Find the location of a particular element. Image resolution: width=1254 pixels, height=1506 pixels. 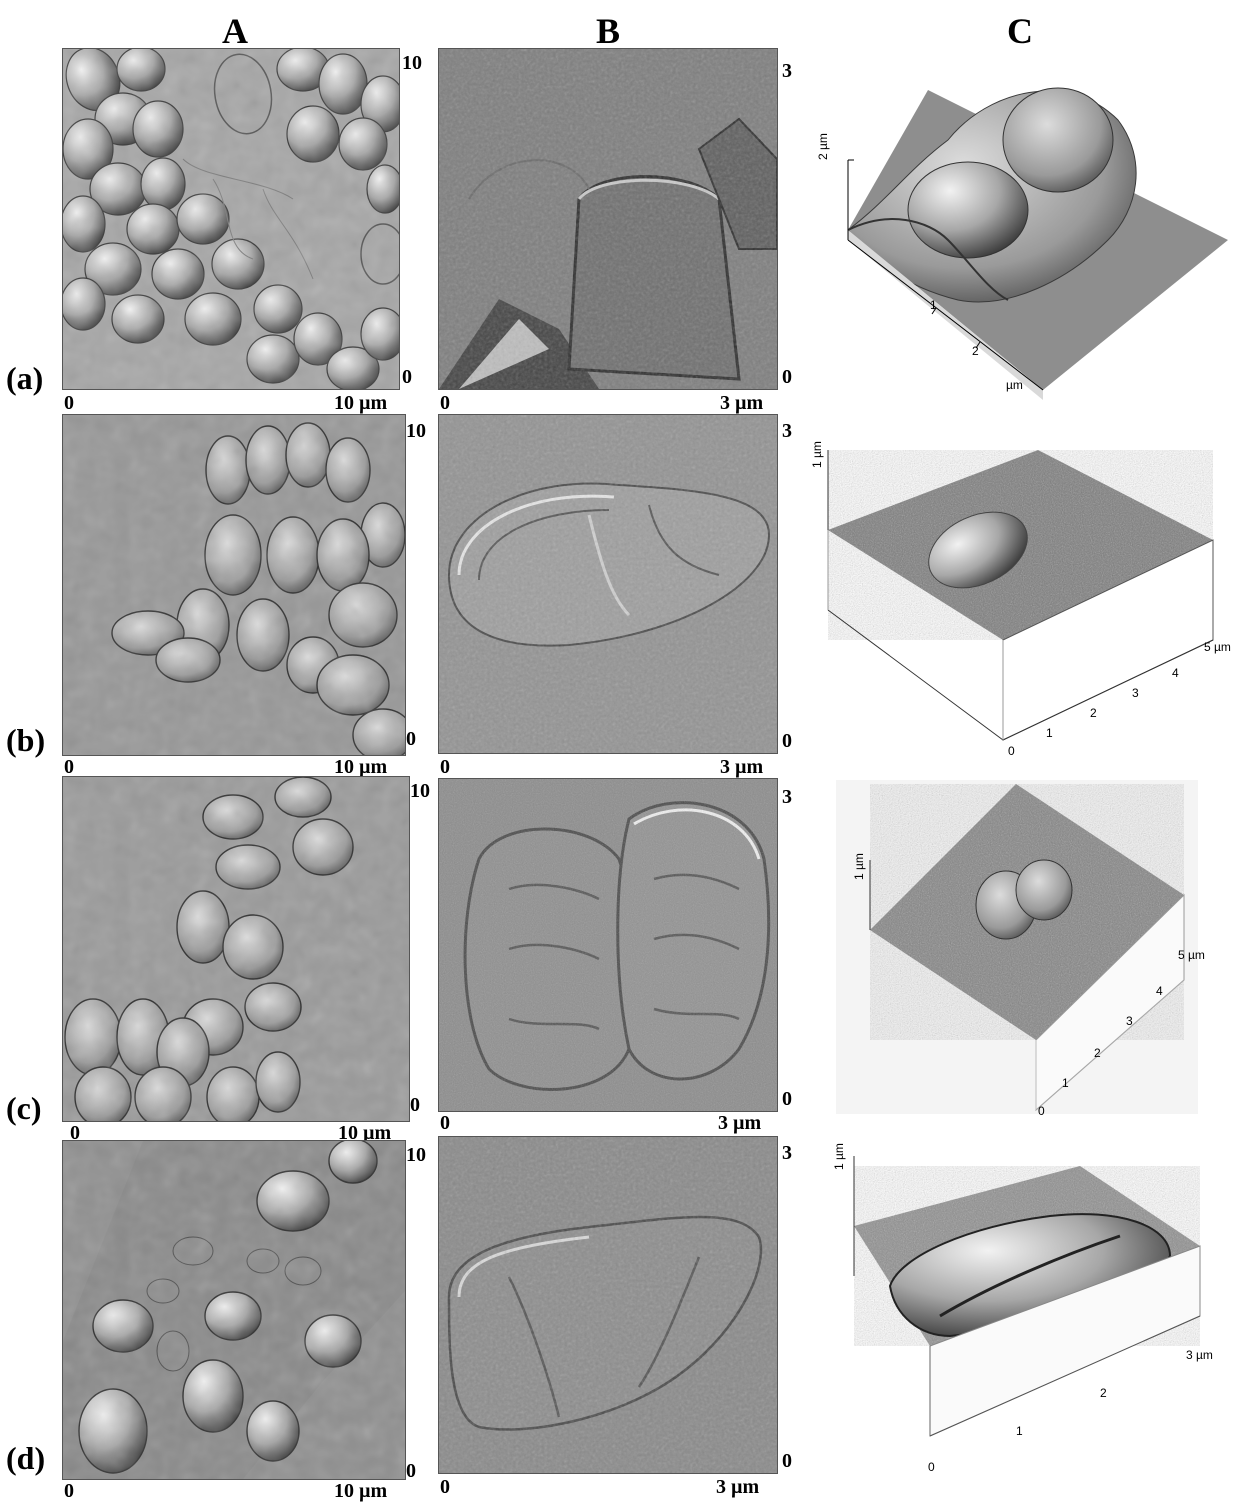

column-header-B: B is located at coordinates (608, 31).